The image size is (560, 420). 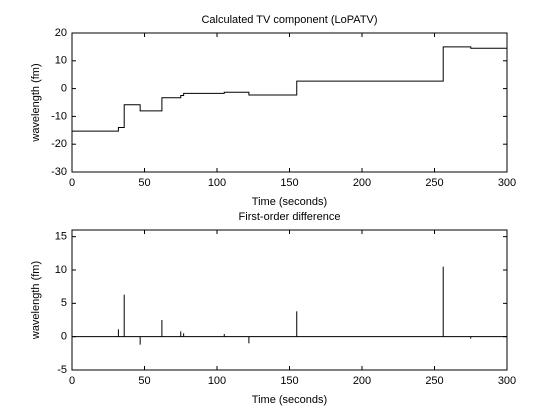 I want to click on y-tick-label: -5, so click(x=62, y=370).